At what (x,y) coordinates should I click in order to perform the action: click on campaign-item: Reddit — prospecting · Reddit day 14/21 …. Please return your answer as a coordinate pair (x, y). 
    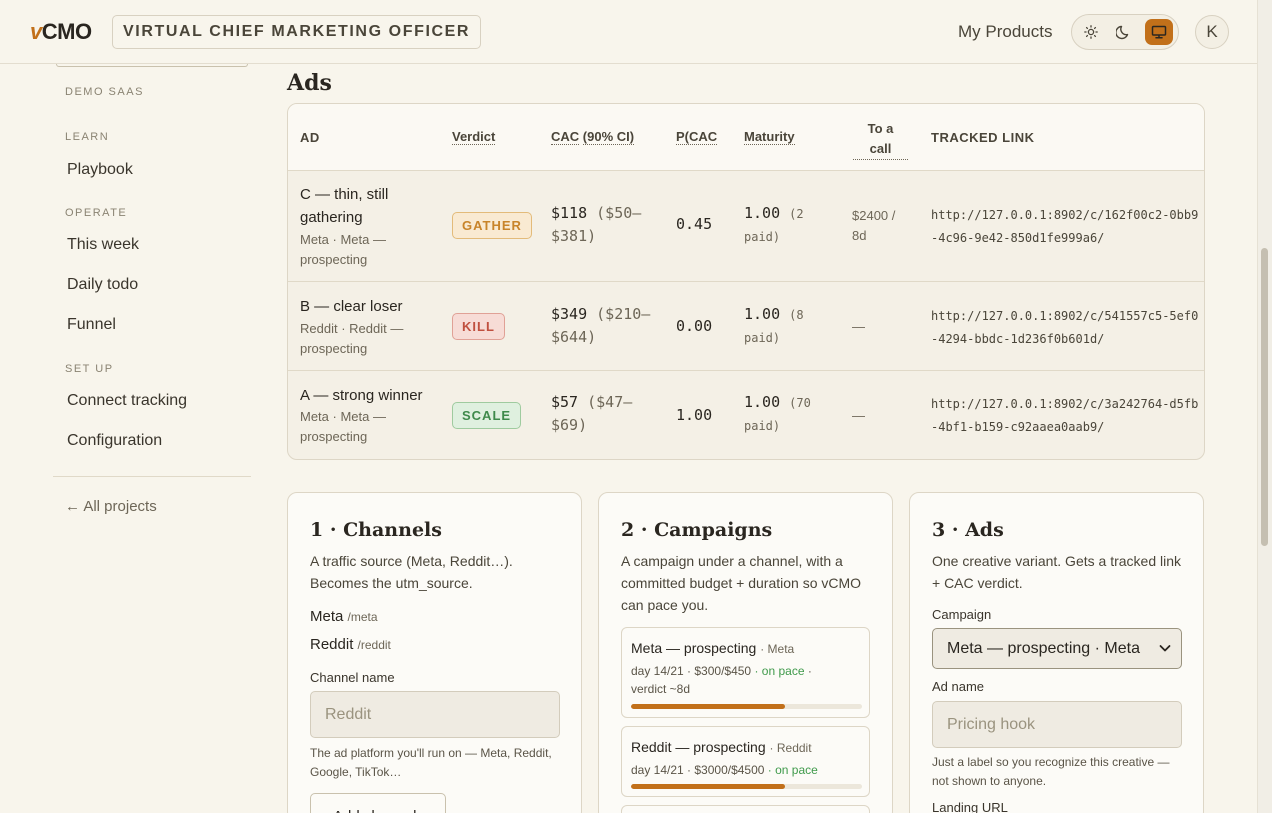
    Looking at the image, I should click on (745, 761).